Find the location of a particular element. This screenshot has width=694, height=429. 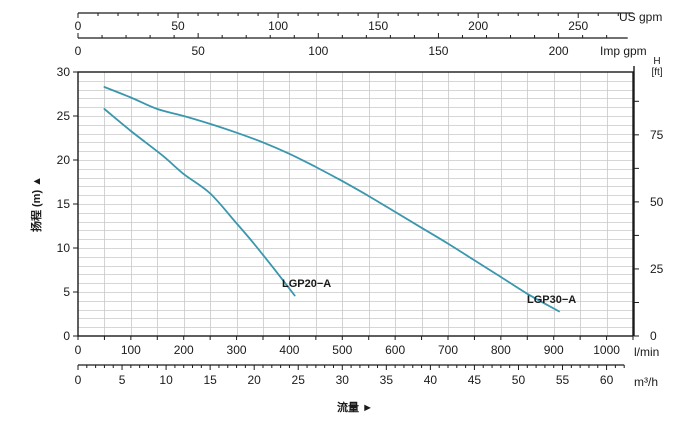

imp-gpm-axis-unit: Imp gpm is located at coordinates (623, 51).